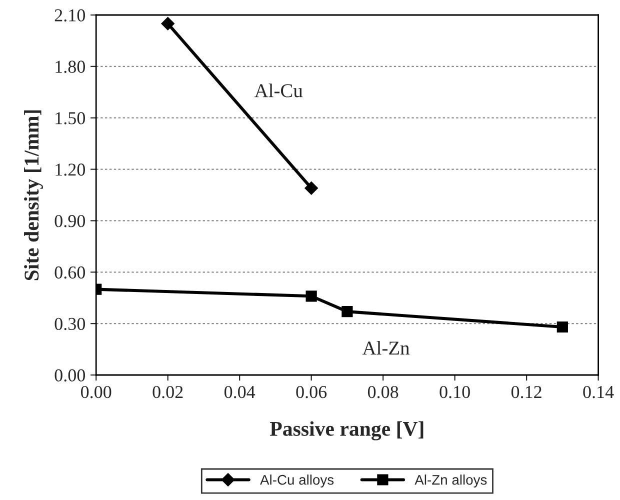  I want to click on x-tick-label: 0.00, so click(96, 392).